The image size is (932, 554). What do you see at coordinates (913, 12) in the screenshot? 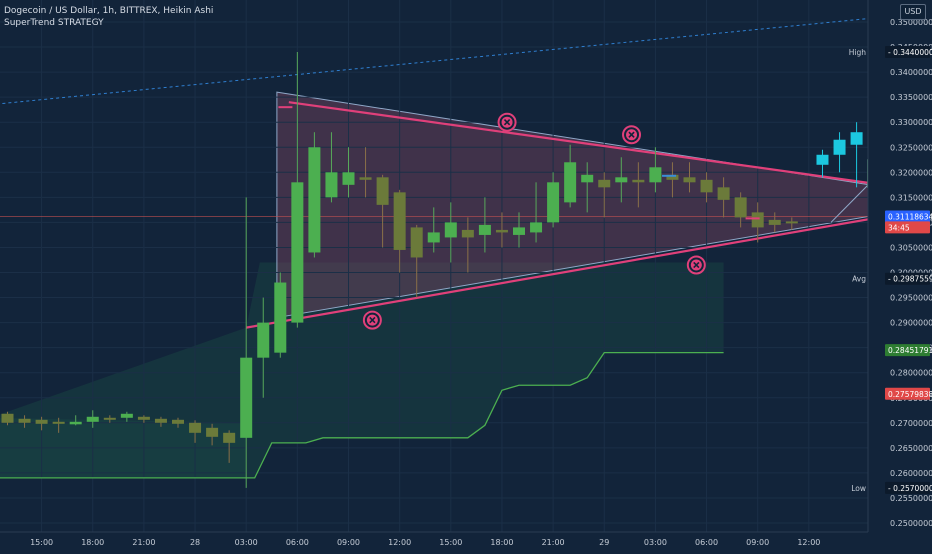
I see `currency-button: USD` at bounding box center [913, 12].